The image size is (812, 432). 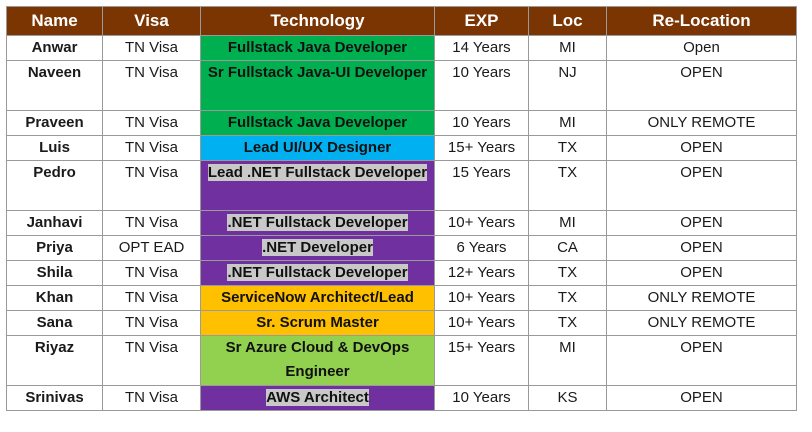 I want to click on technology-label: Sr. Scrum Master, so click(x=317, y=322).